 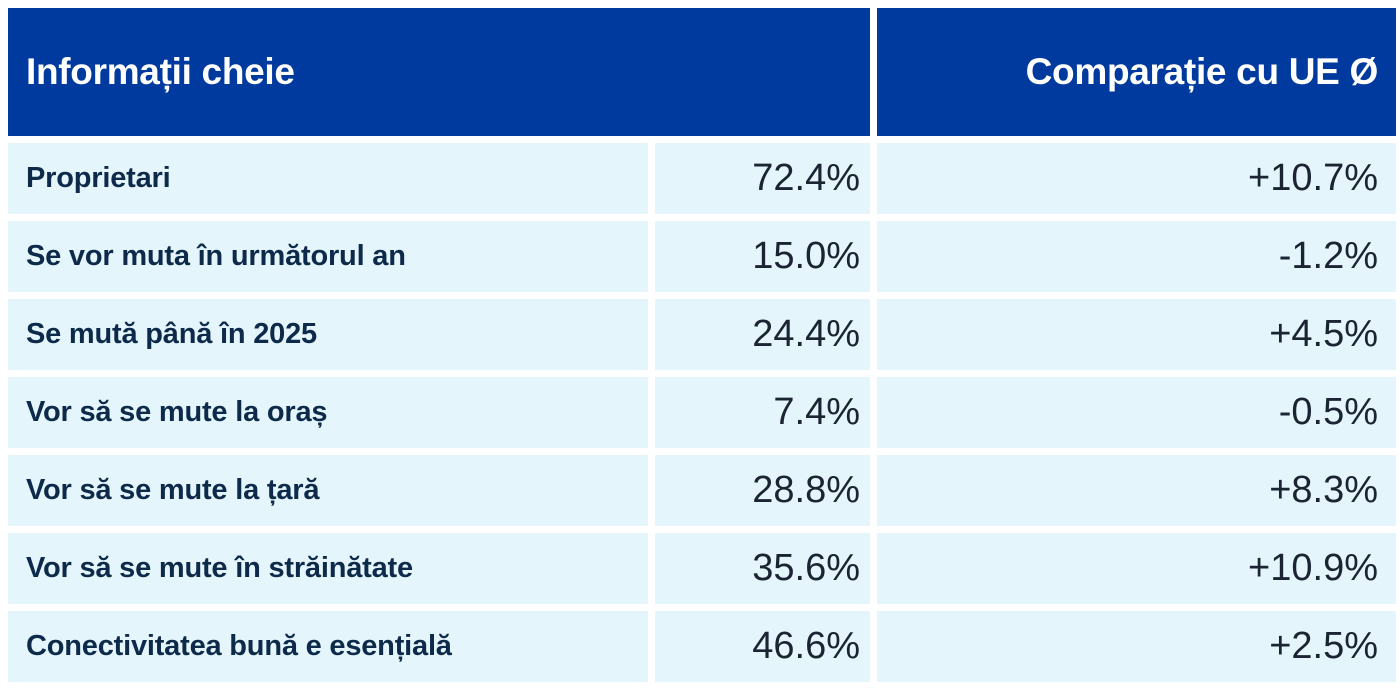 I want to click on table-row: Vor să se mute la oraș 7.4% -0.5%, so click(x=702, y=412).